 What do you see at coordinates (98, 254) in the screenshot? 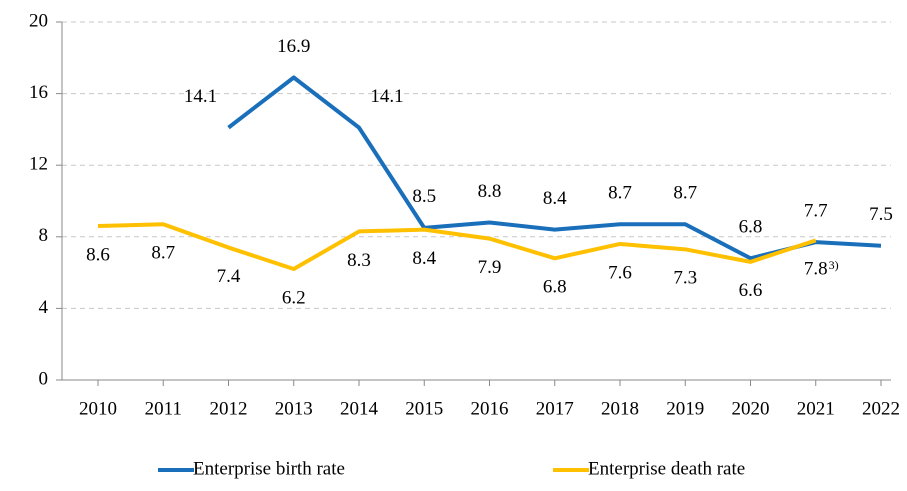
I see `data-label: 8.6` at bounding box center [98, 254].